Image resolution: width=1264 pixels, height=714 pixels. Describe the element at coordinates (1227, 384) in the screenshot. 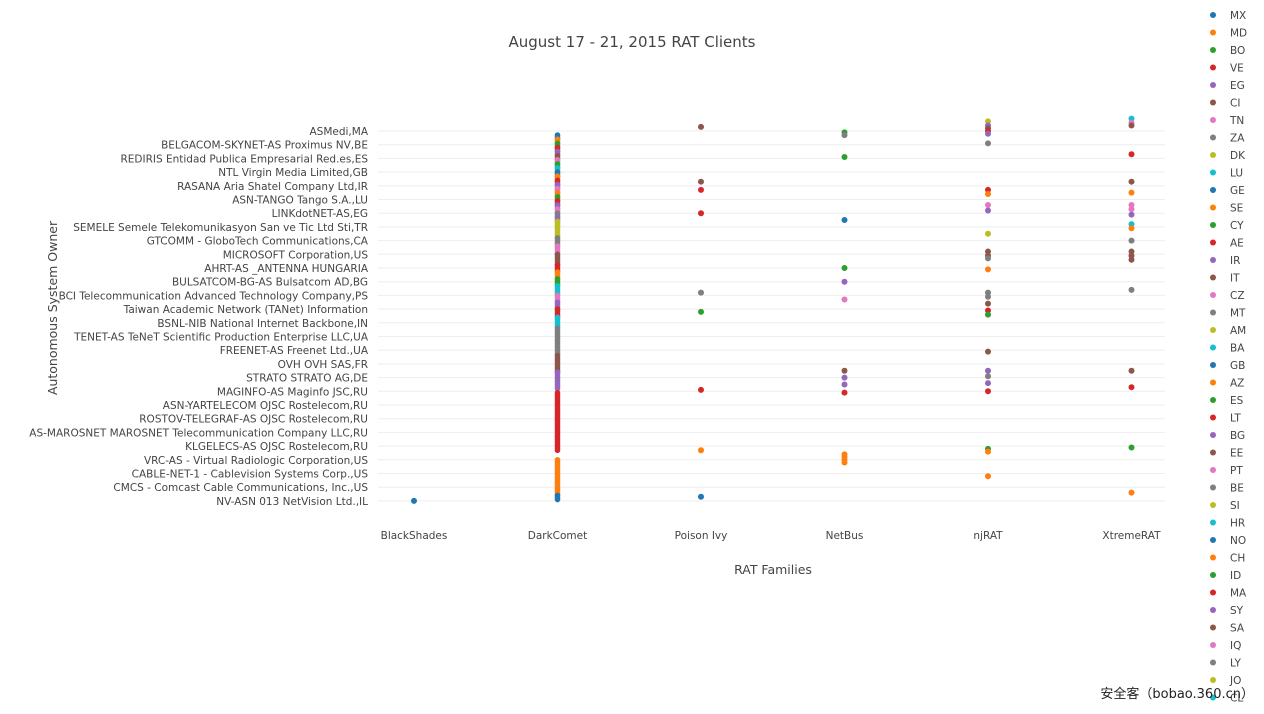

I see `legend-item: AZ` at that location.